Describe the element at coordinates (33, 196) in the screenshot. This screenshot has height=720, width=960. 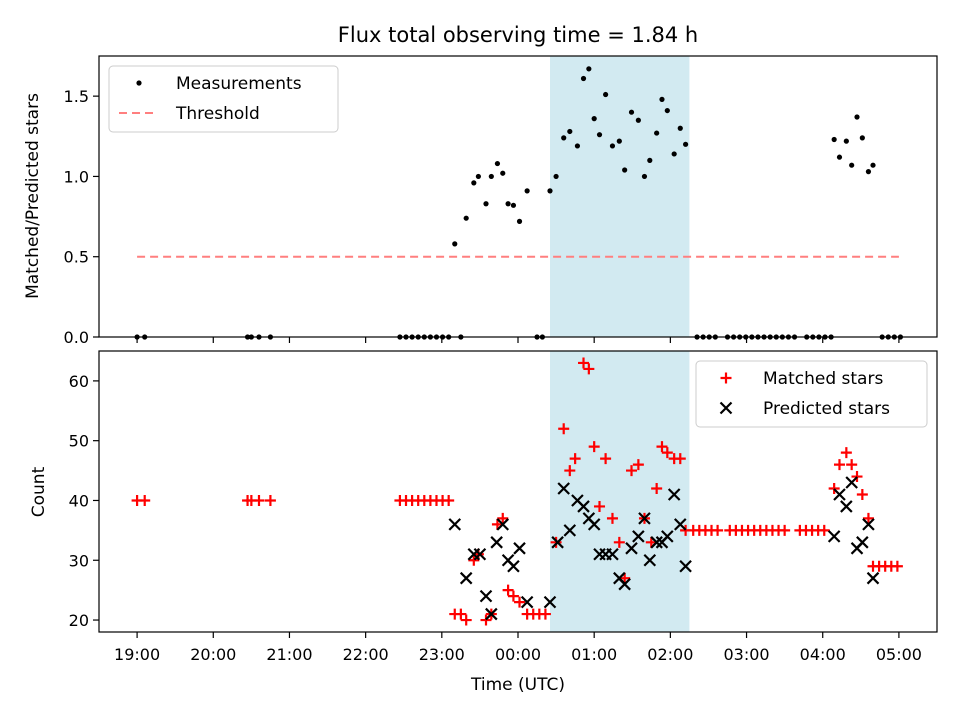
I see `ratio-y-axis-label: Matched/Predicted stars` at that location.